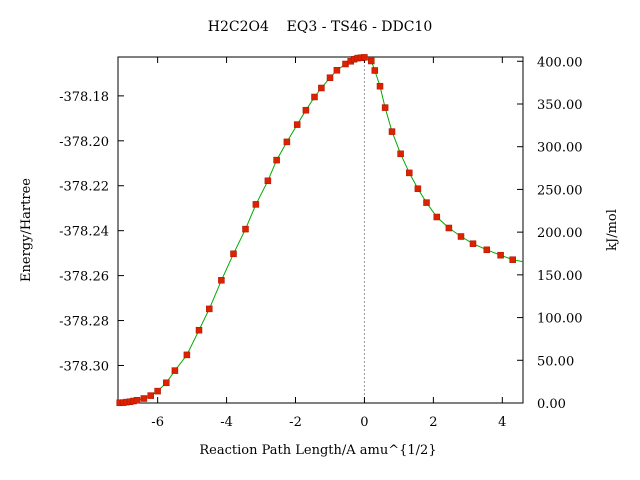 The height and width of the screenshot is (480, 640). I want to click on y2-tick-label: 50.00, so click(555, 361).